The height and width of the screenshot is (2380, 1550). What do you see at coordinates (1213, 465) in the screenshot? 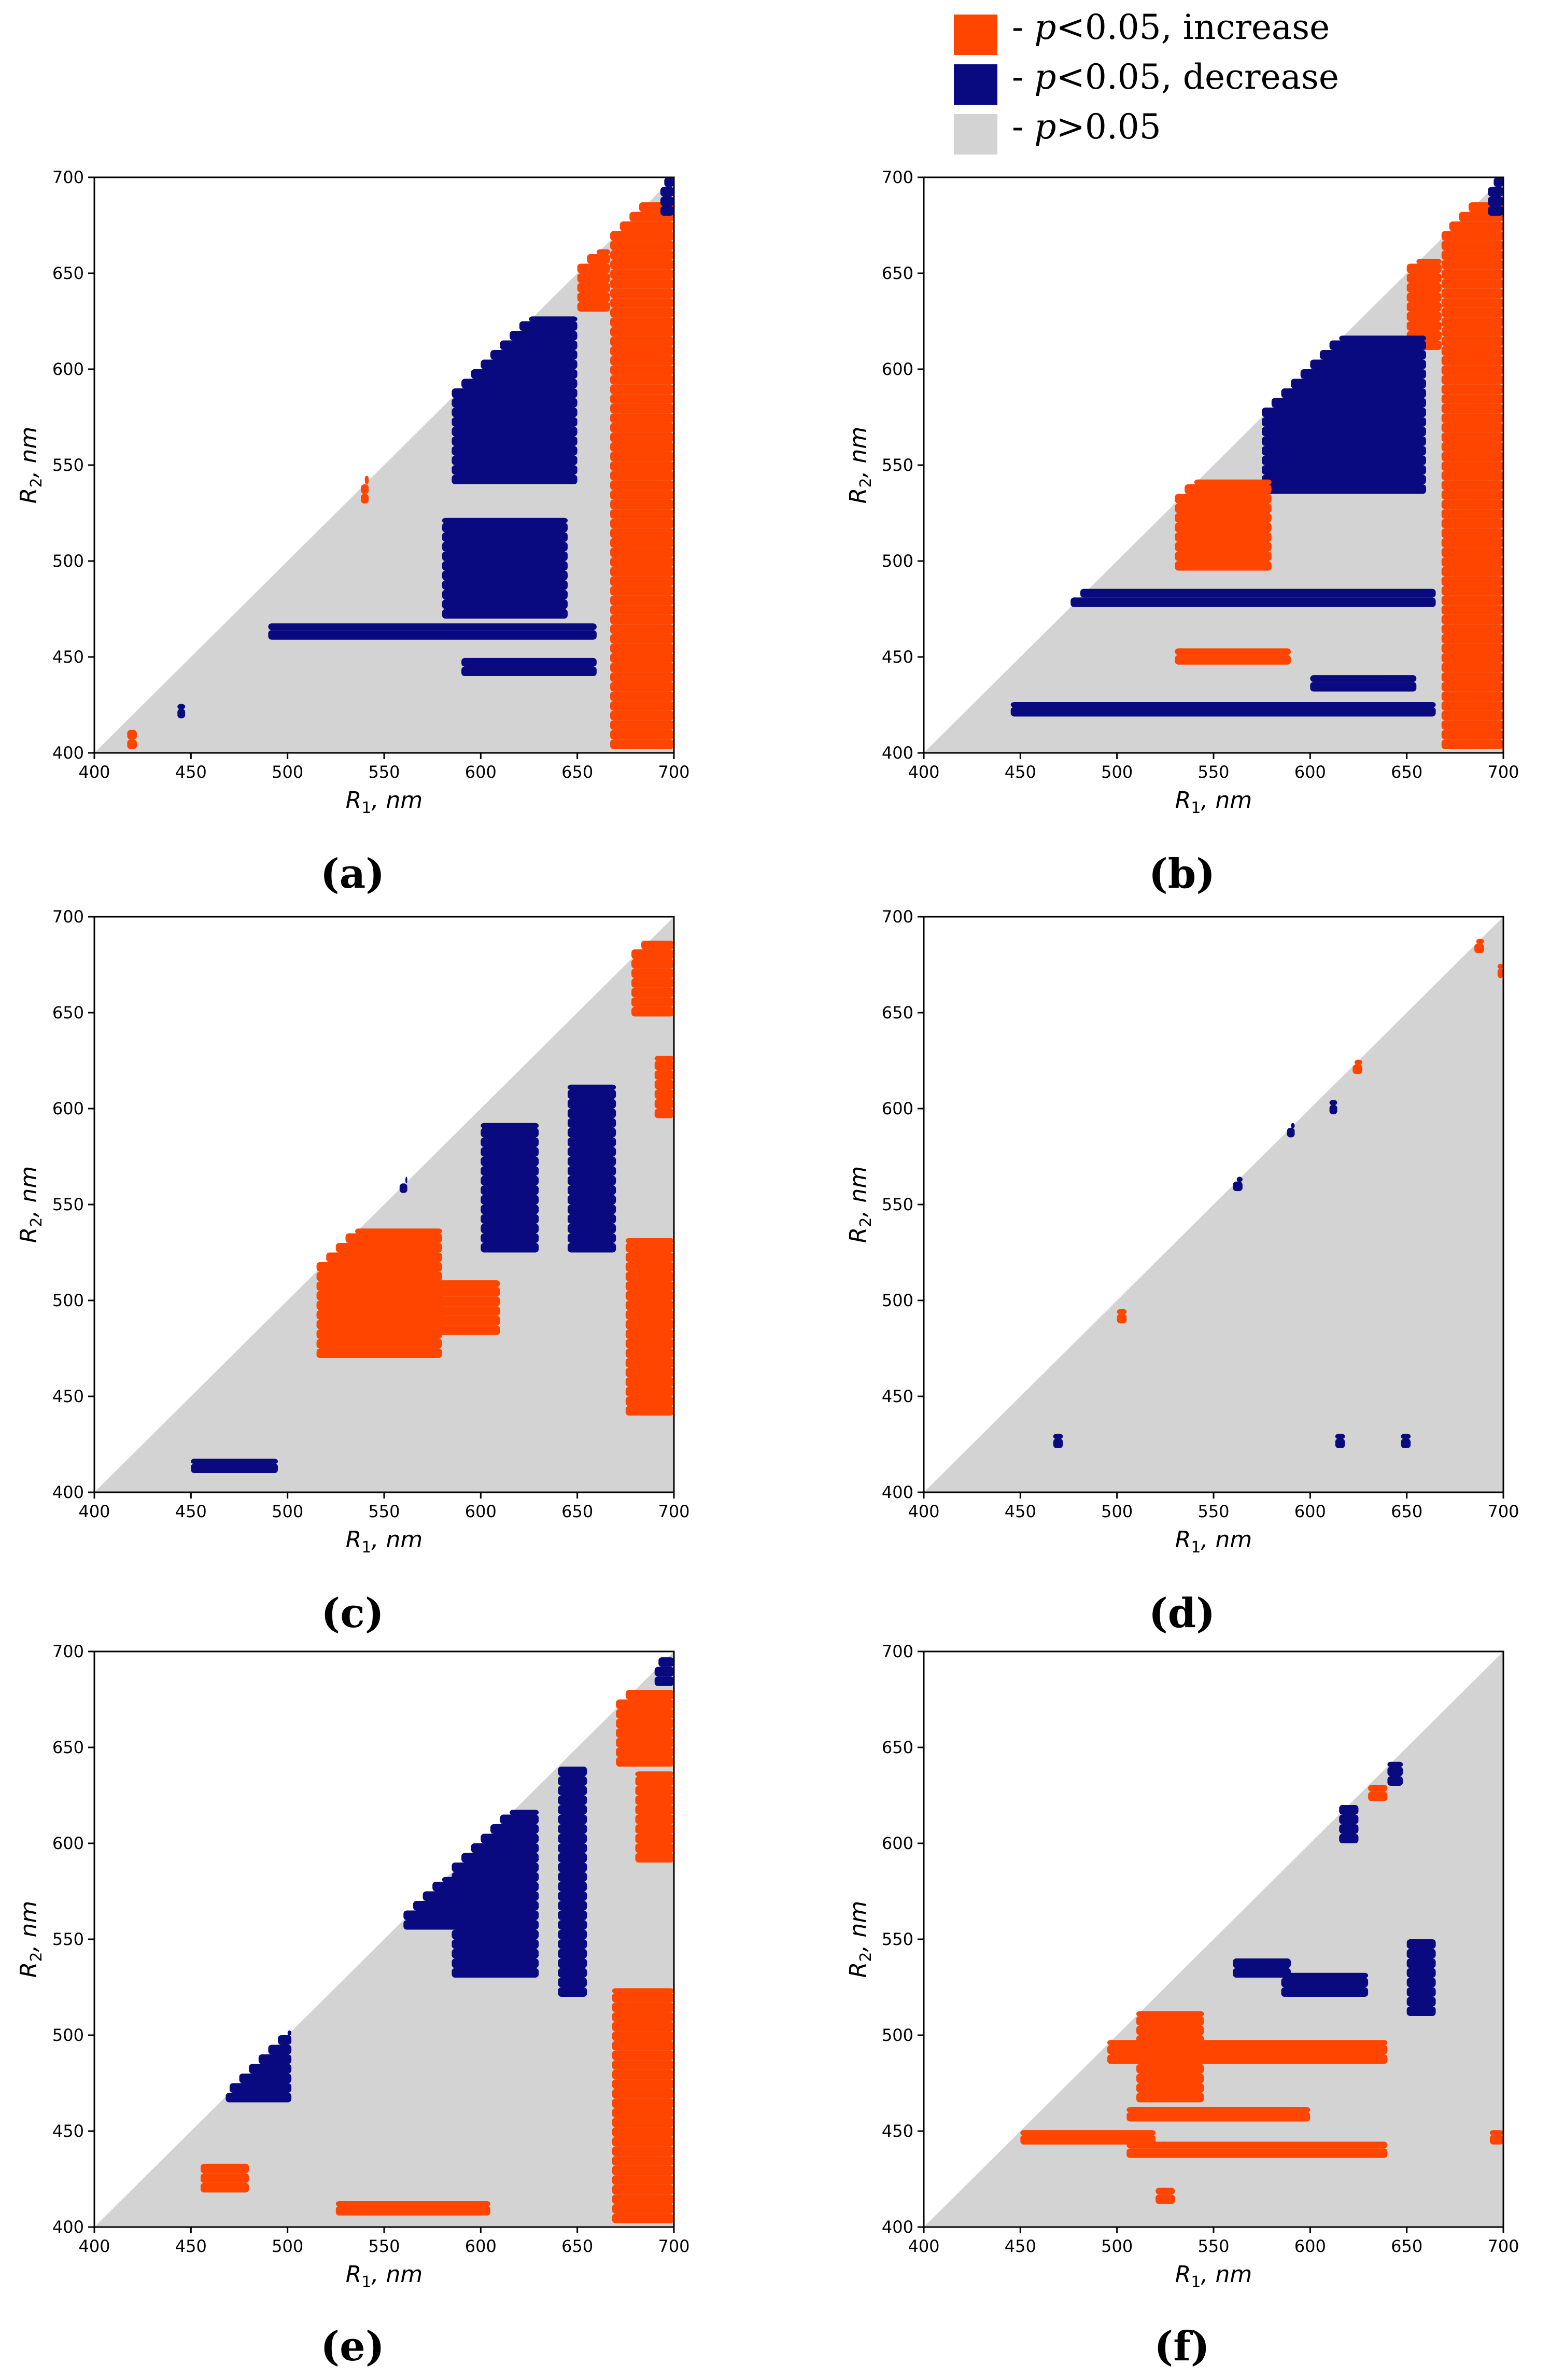
I see `ns-domain` at bounding box center [1213, 465].